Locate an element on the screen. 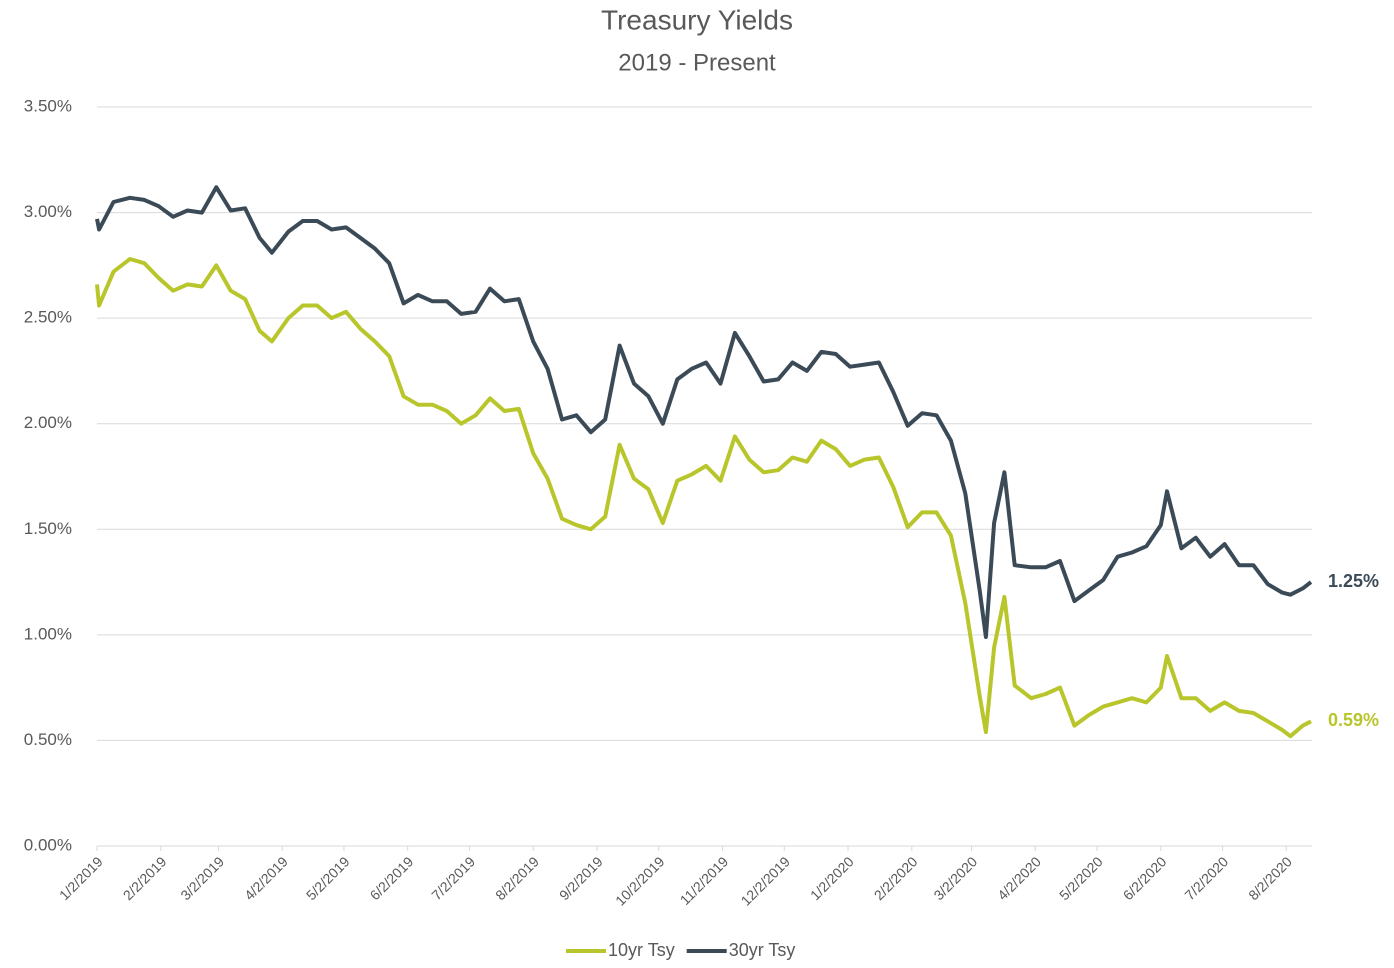 This screenshot has width=1394, height=968. y-tick-label: 2.00% is located at coordinates (48, 422).